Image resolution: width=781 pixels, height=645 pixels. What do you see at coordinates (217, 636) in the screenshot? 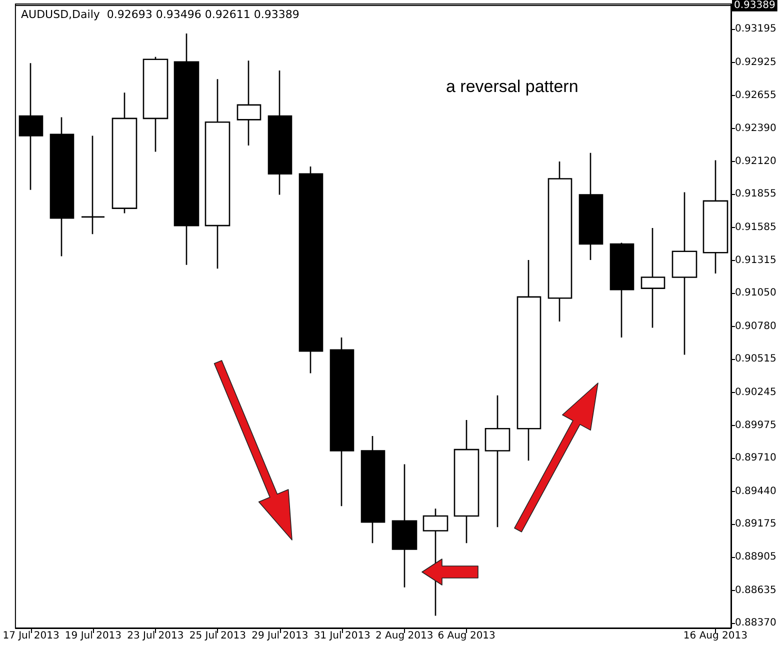
I see `x-tick-label: 25 Jul 2013` at bounding box center [217, 636].